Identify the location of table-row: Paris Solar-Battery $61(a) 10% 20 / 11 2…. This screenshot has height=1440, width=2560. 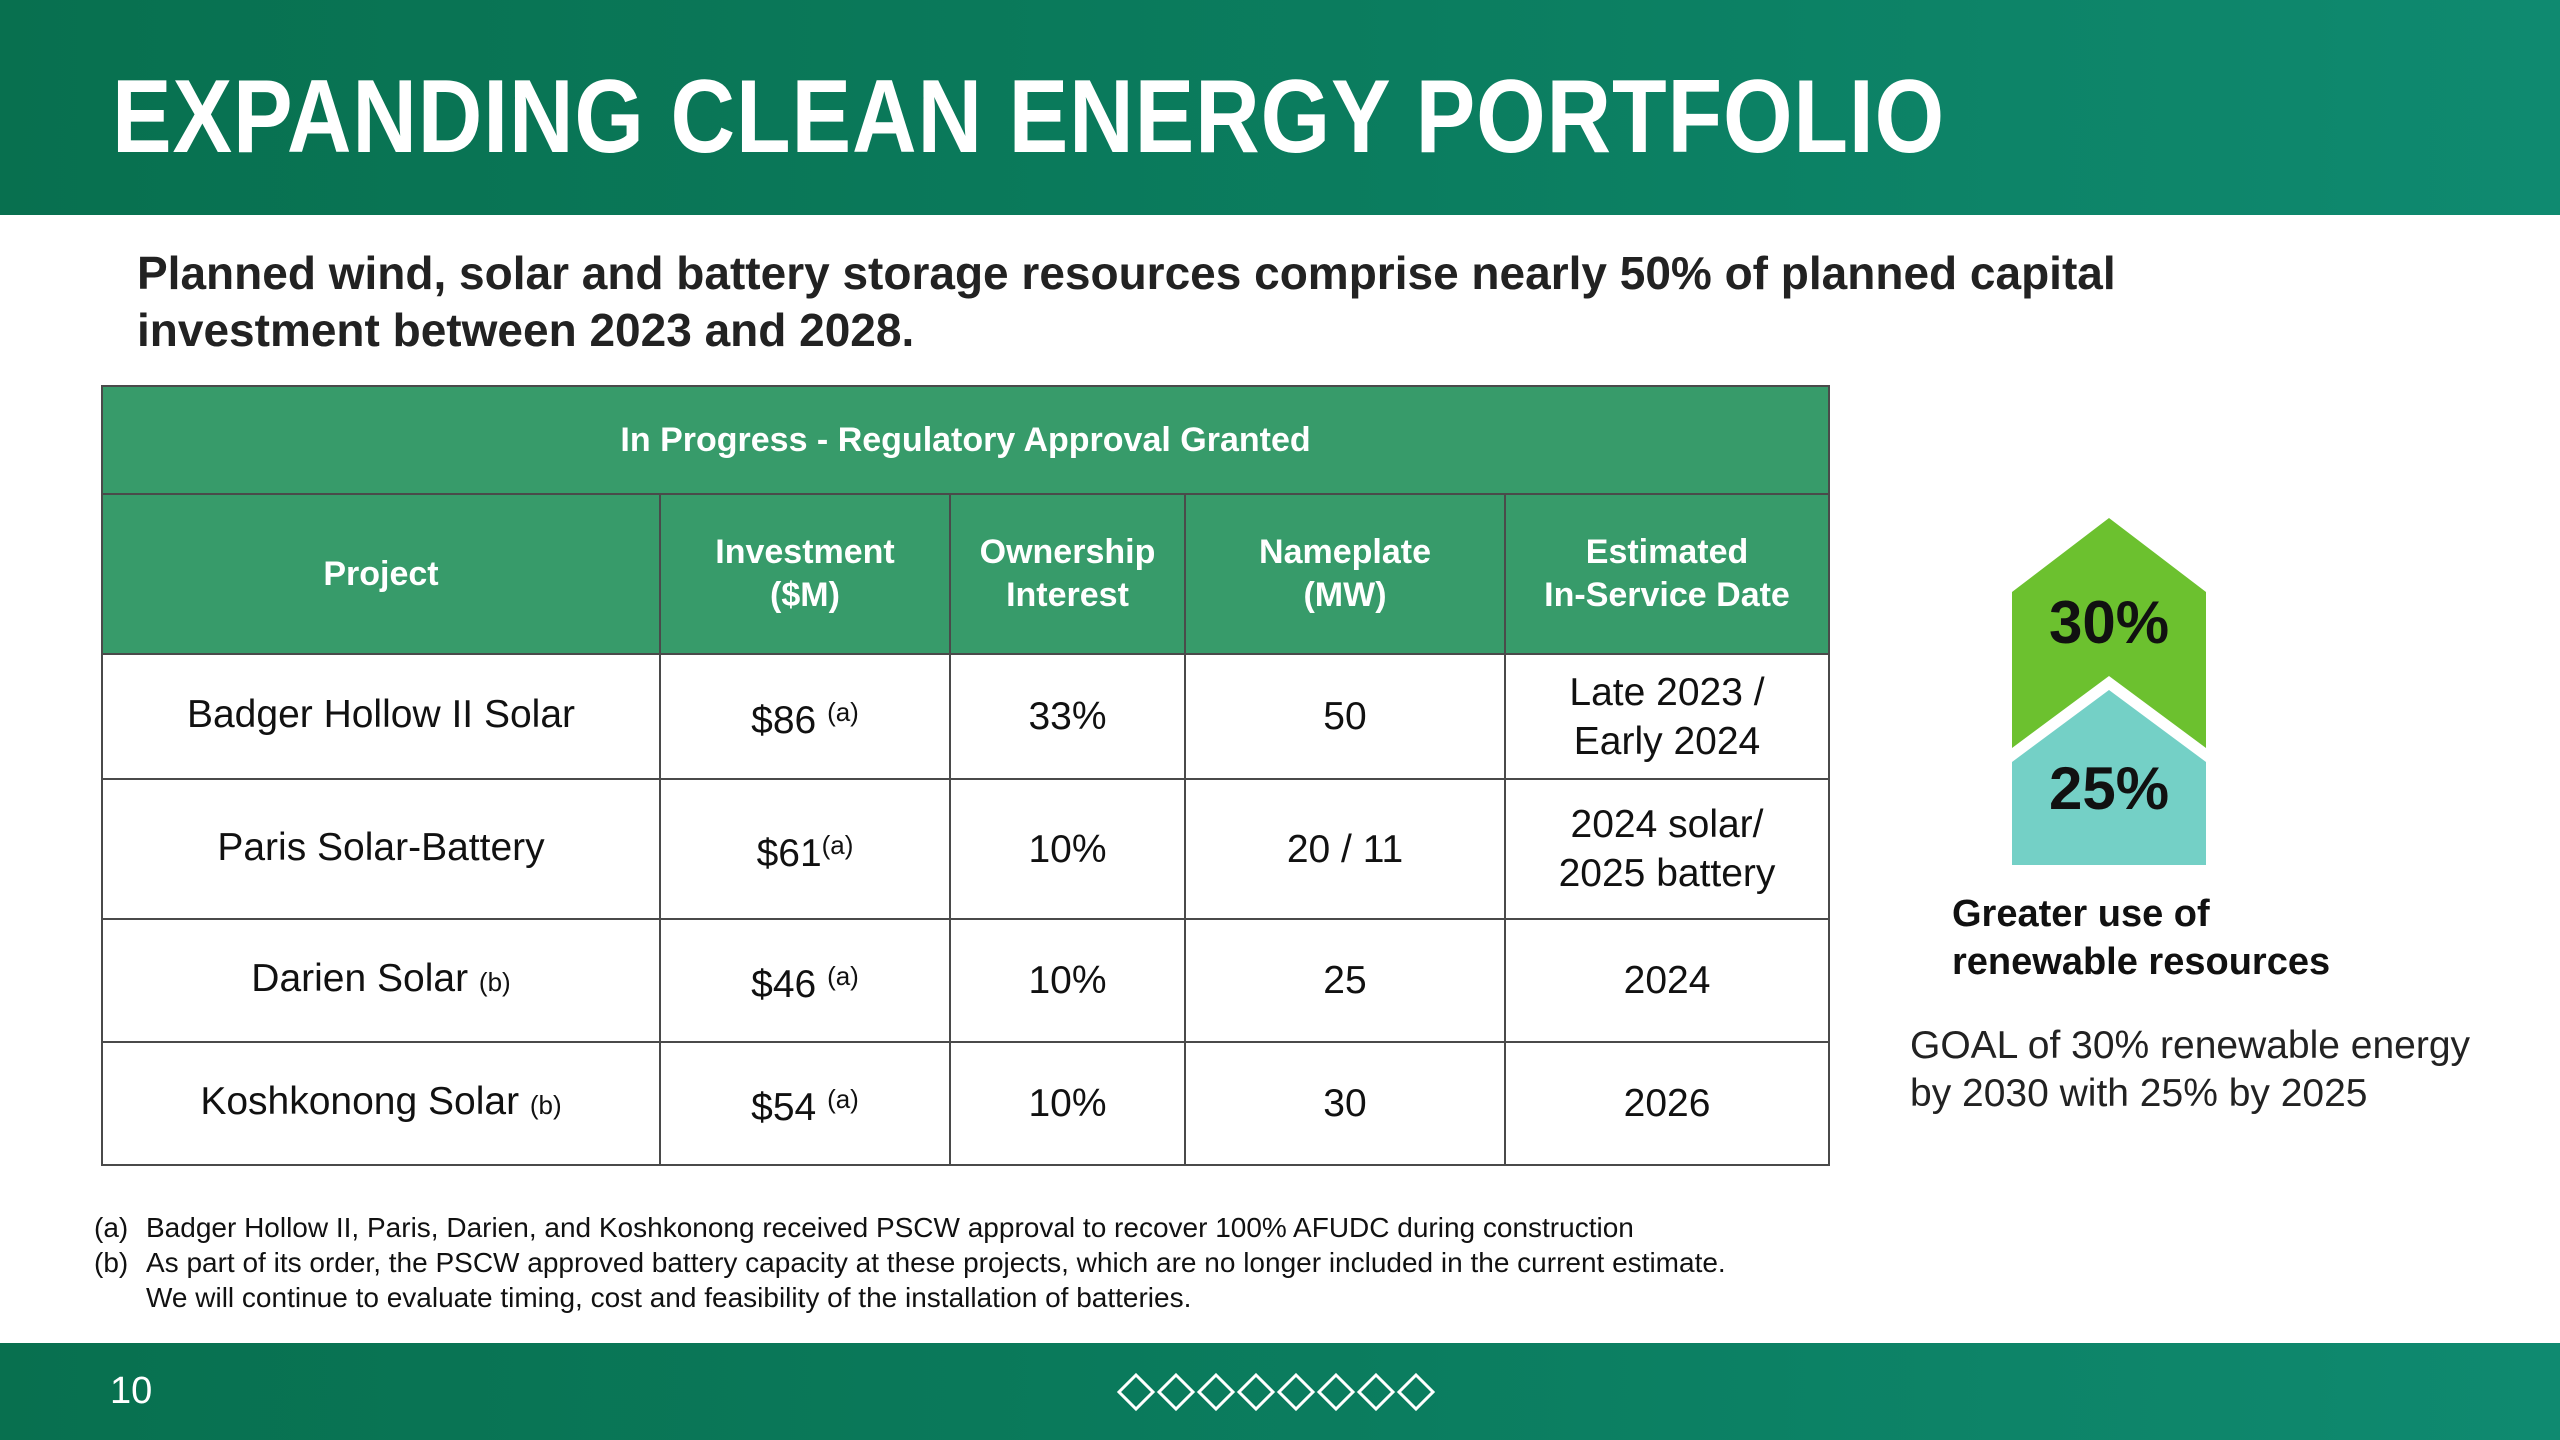
(966, 849).